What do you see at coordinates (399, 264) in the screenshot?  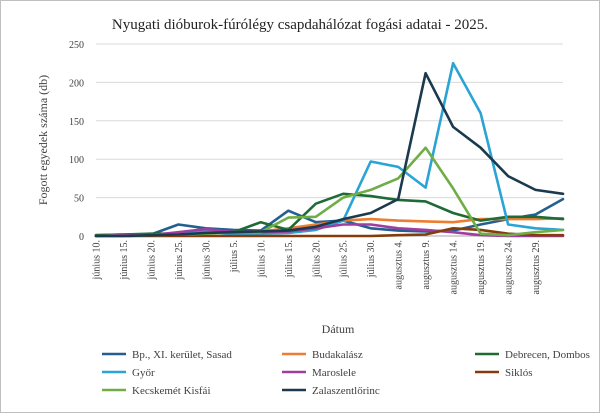 I see `x-tick-label: augusztus 4.` at bounding box center [399, 264].